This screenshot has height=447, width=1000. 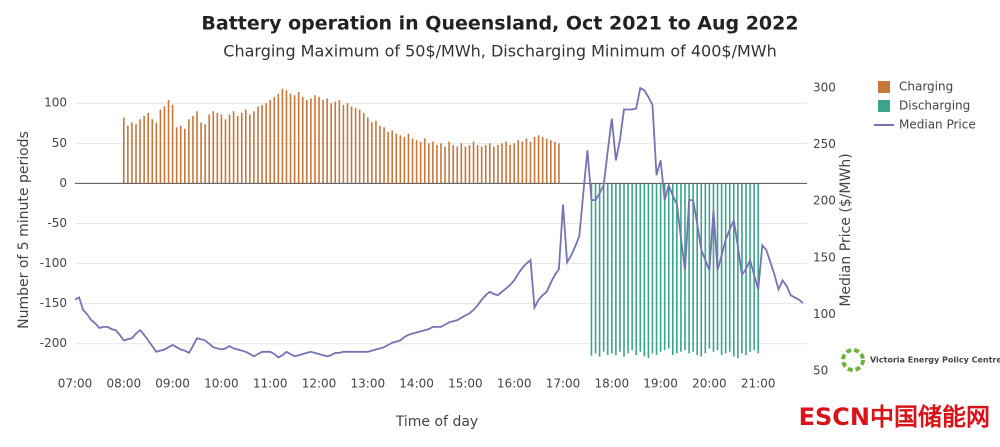 What do you see at coordinates (824, 314) in the screenshot?
I see `y2-tick-label: 100` at bounding box center [824, 314].